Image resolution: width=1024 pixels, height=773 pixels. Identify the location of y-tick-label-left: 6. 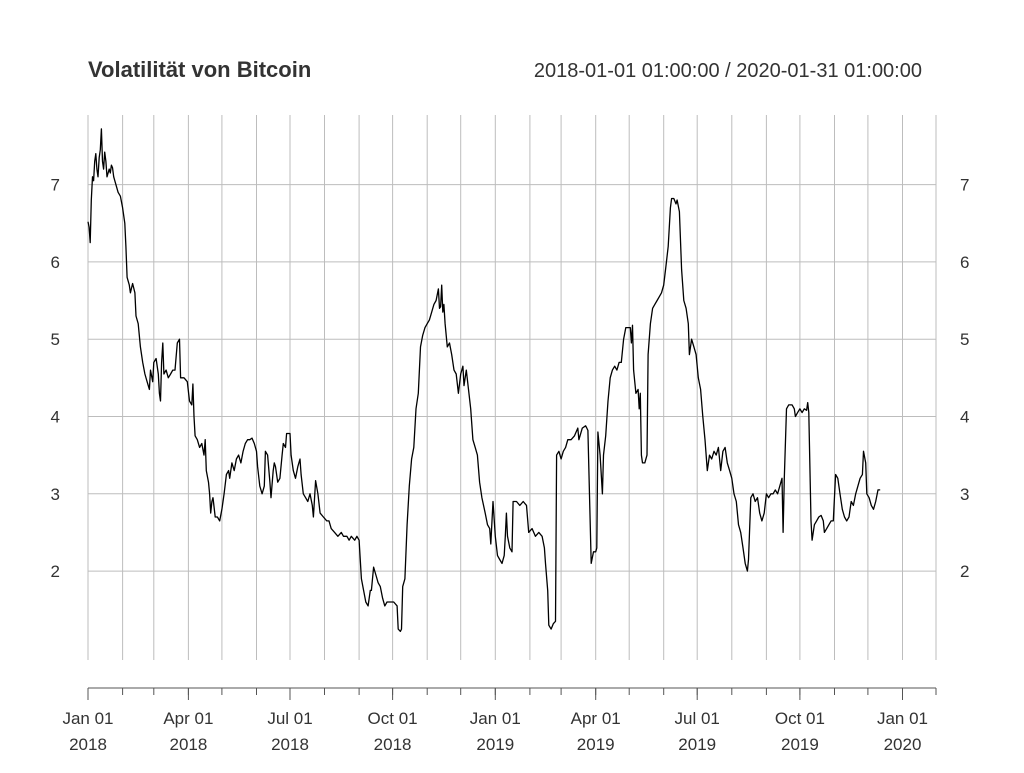
(55, 262).